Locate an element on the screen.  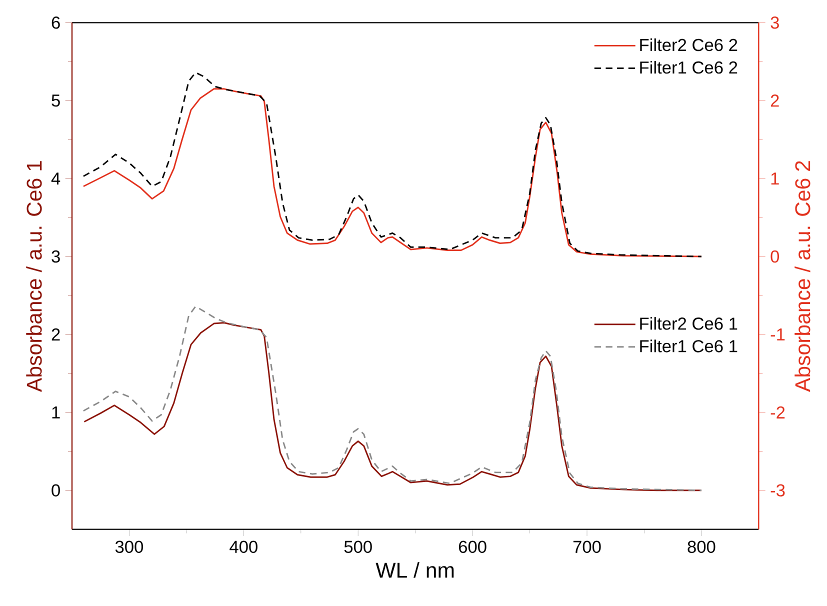
legend-label: Filter2 Ce6 2 is located at coordinates (689, 45).